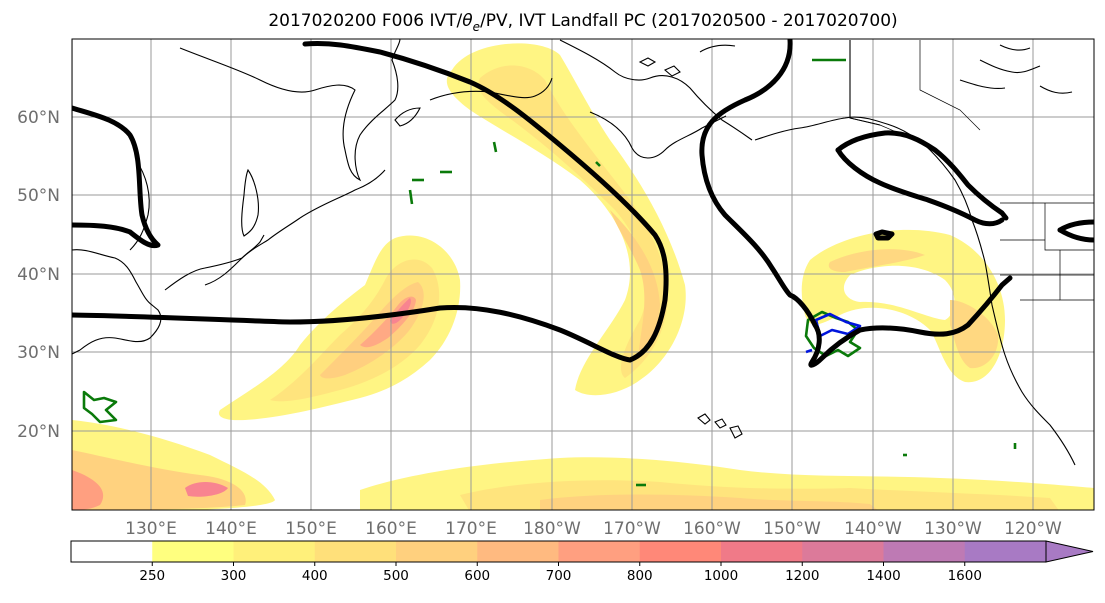  Describe the element at coordinates (234, 576) in the screenshot. I see `colorbar-tick-label: 300` at that location.